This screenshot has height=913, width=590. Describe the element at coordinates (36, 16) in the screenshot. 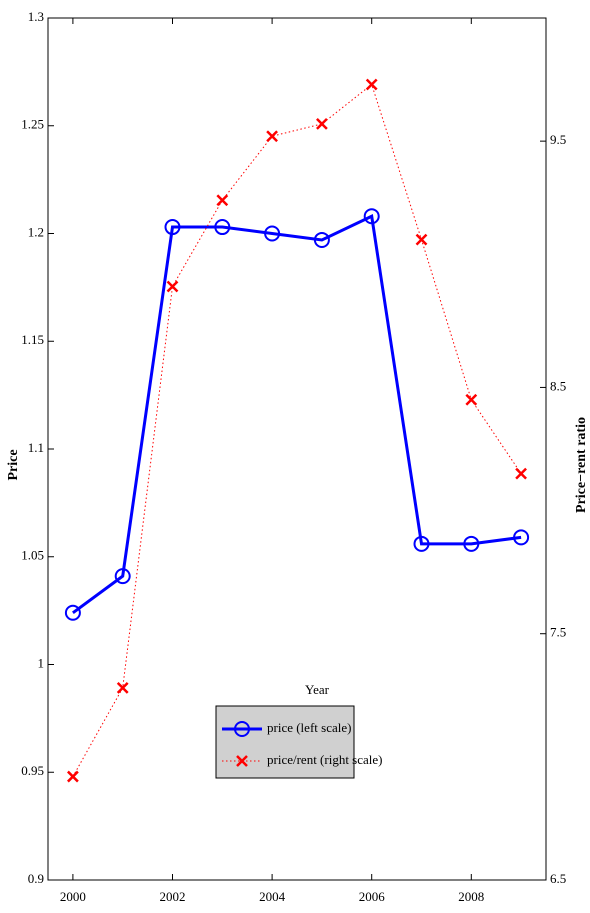

I see `y-tick-label: 1.3` at that location.